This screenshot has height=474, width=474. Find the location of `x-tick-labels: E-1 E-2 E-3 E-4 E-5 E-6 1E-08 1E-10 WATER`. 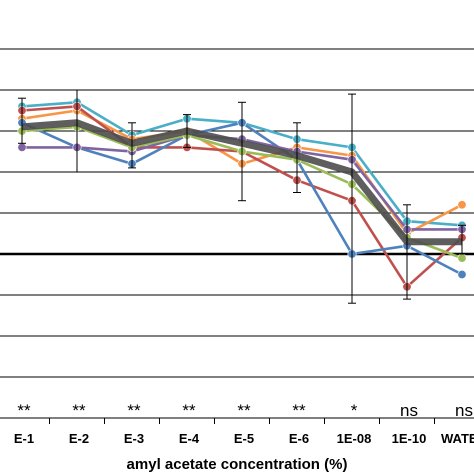

x-tick-labels: E-1 E-2 E-3 E-4 E-5 E-6 1E-08 1E-10 WATER is located at coordinates (244, 438).